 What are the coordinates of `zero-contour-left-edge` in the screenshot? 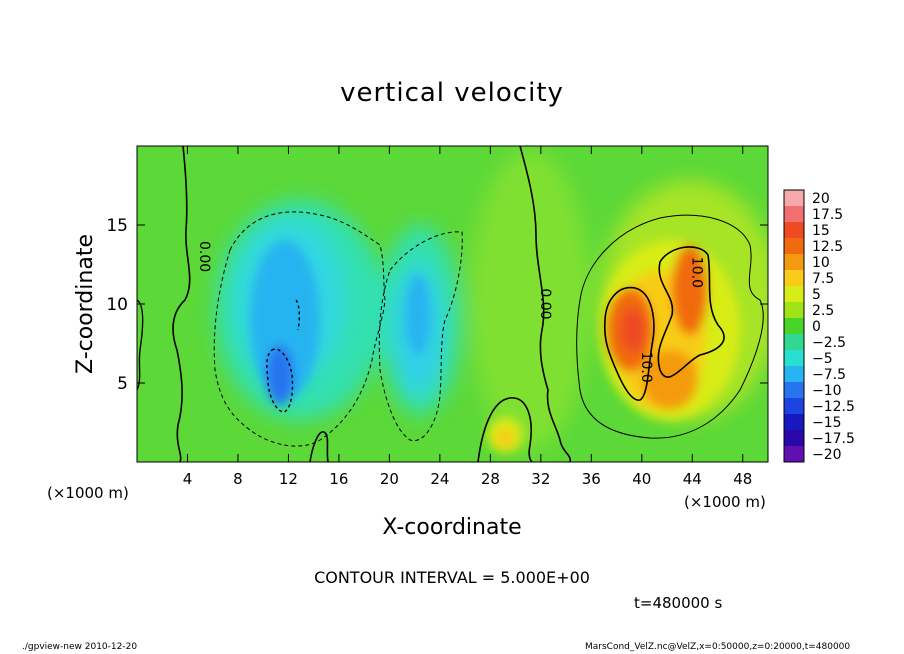 It's located at (140, 345).